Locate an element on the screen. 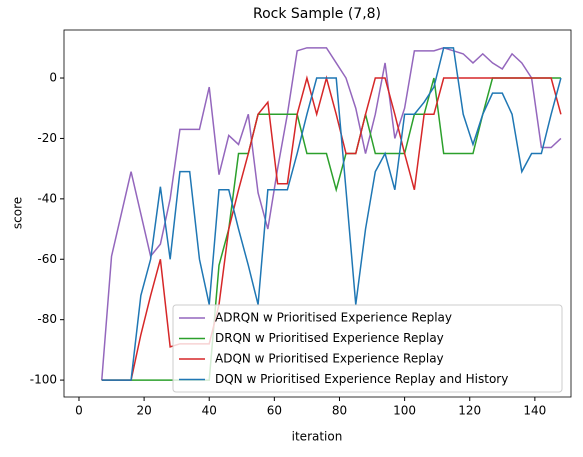 The image size is (583, 457). chart-title: Rock Sample (7,8) is located at coordinates (317, 14).